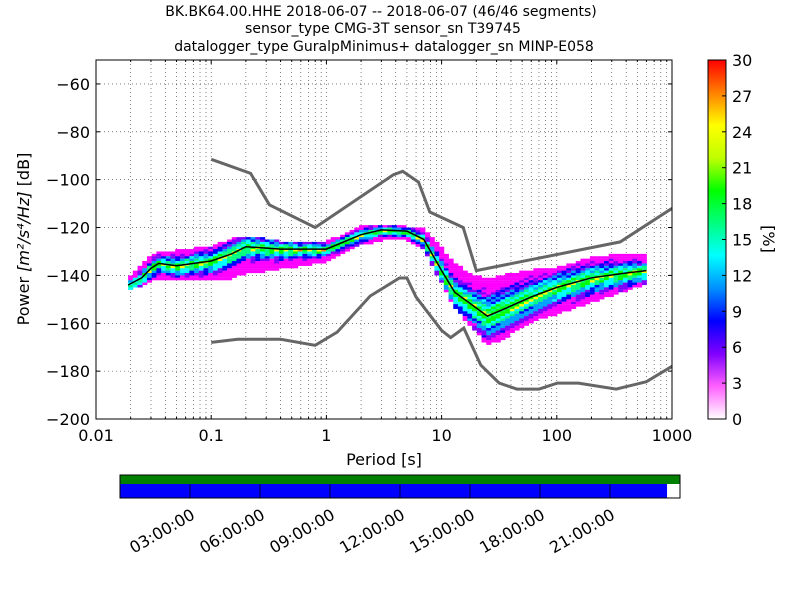  What do you see at coordinates (441, 435) in the screenshot?
I see `x-tick-label: 10` at bounding box center [441, 435].